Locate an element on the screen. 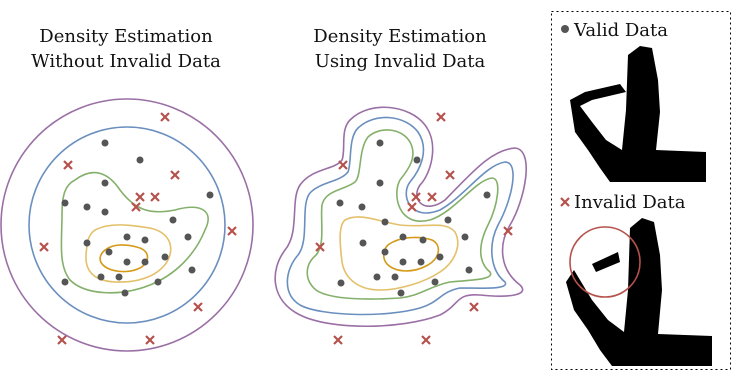 Image resolution: width=734 pixels, height=378 pixels. invalid-highlight is located at coordinates (605, 262).